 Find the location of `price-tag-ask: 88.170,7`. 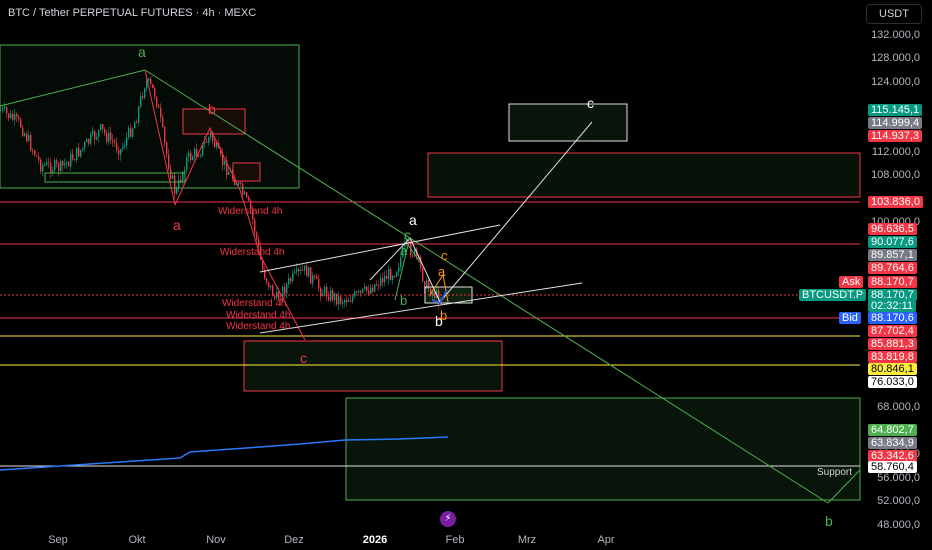

price-tag-ask: 88.170,7 is located at coordinates (892, 282).